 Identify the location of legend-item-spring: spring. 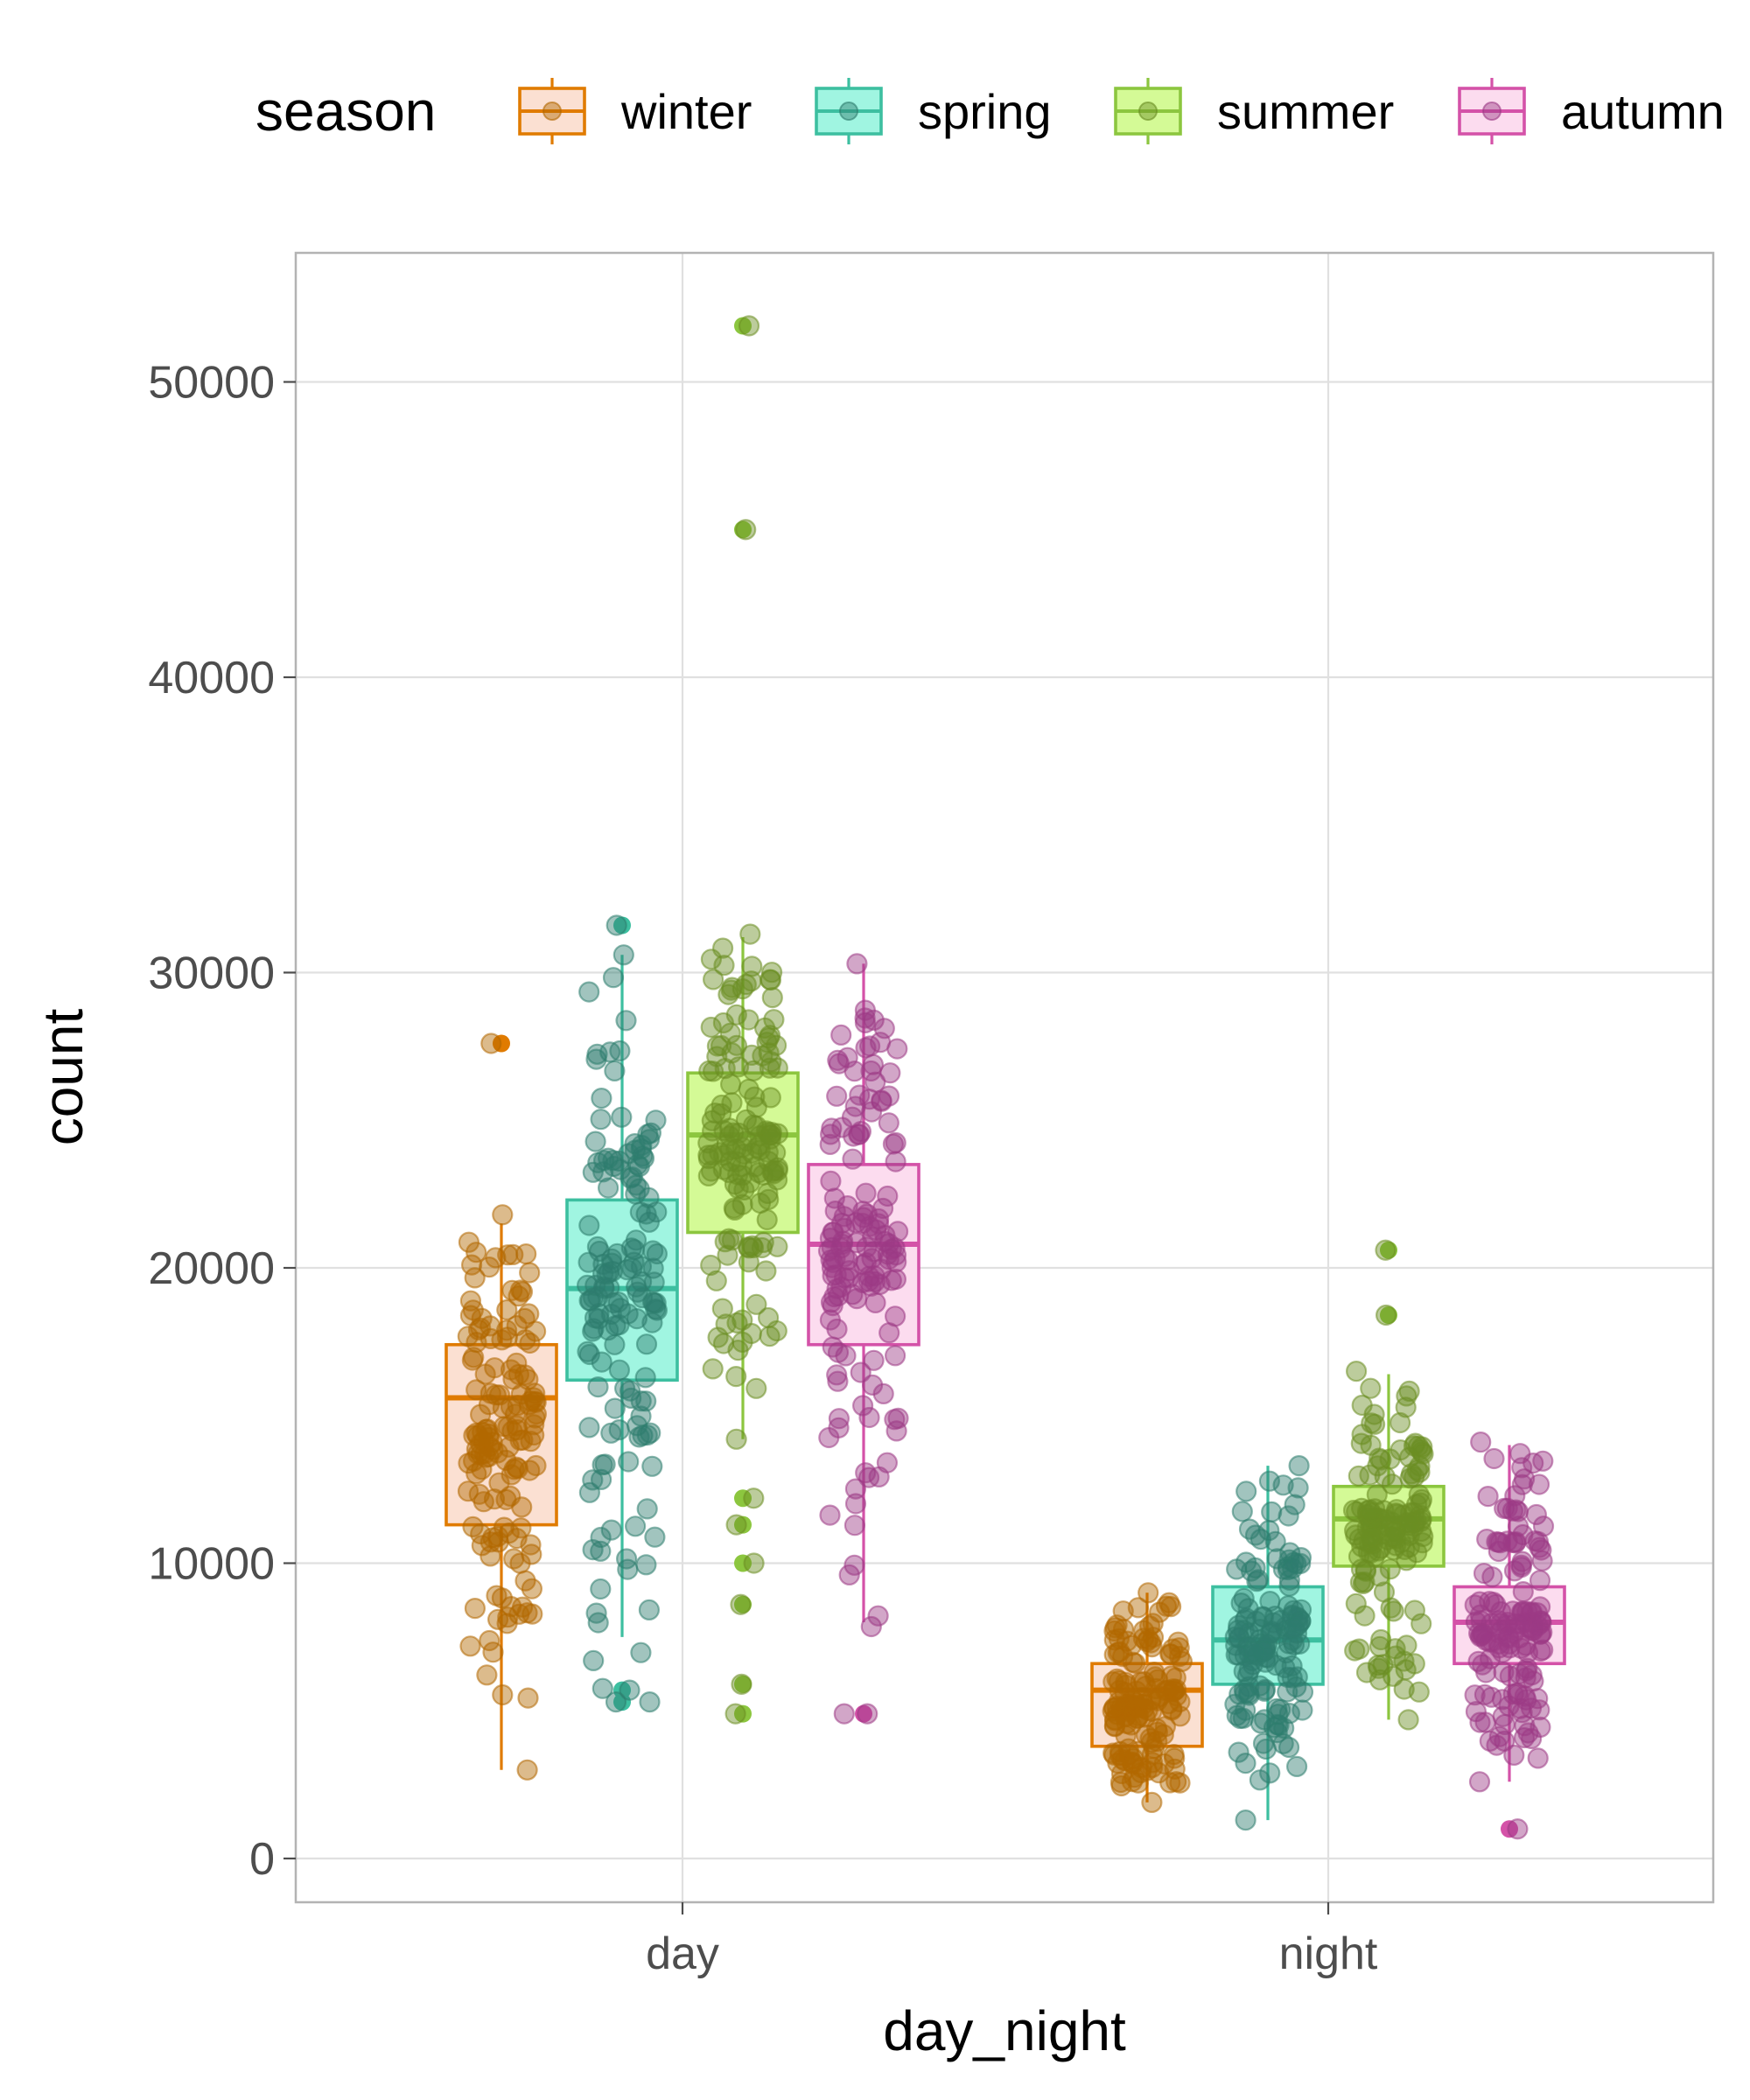
(933, 111).